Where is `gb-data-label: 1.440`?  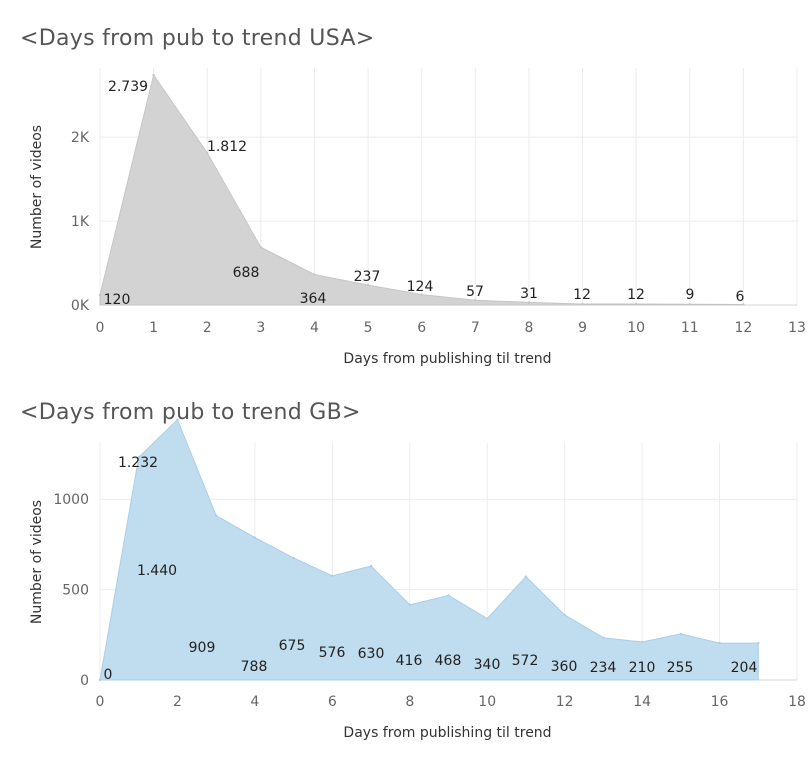
gb-data-label: 1.440 is located at coordinates (157, 571).